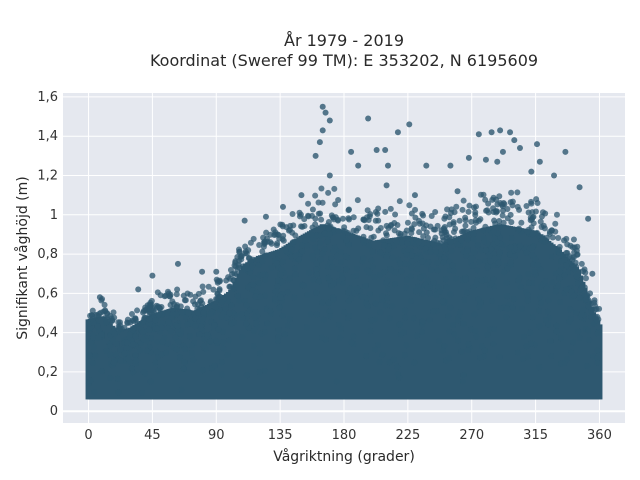 Image resolution: width=640 pixels, height=480 pixels. Describe the element at coordinates (47, 176) in the screenshot. I see `y-tick-label: 1,2` at that location.